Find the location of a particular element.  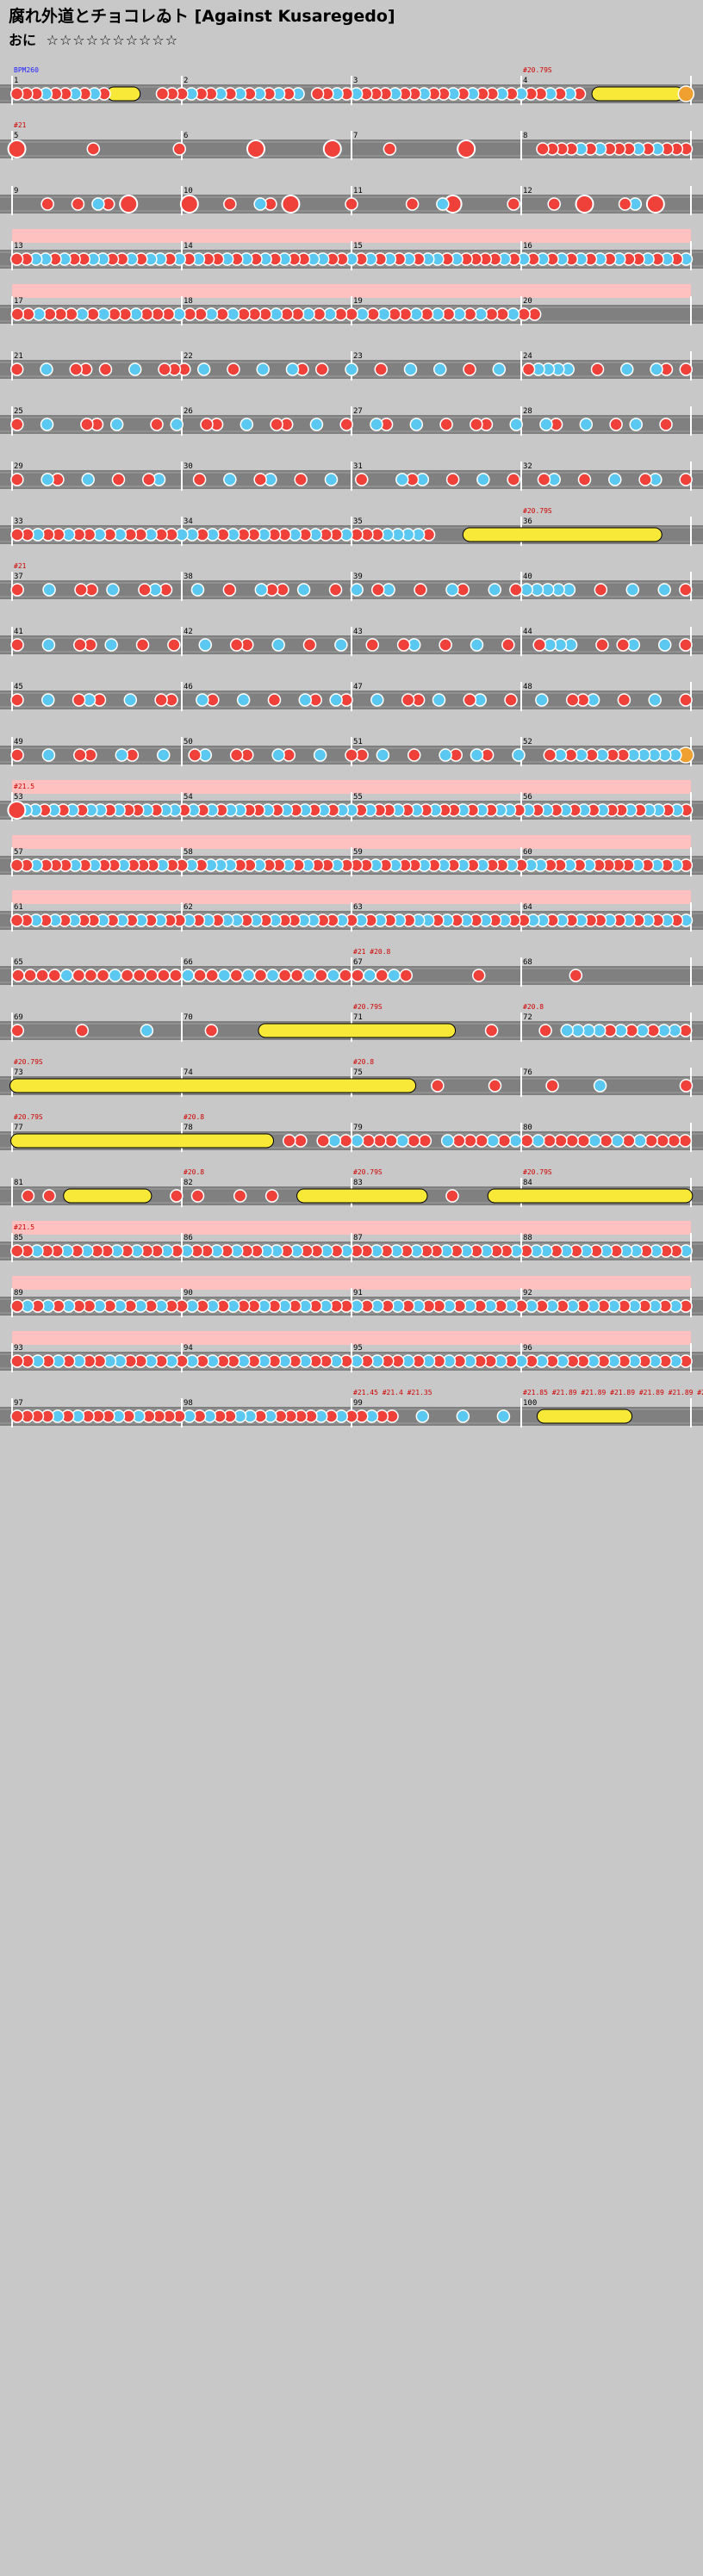

measure-number: 25 is located at coordinates (18, 411).